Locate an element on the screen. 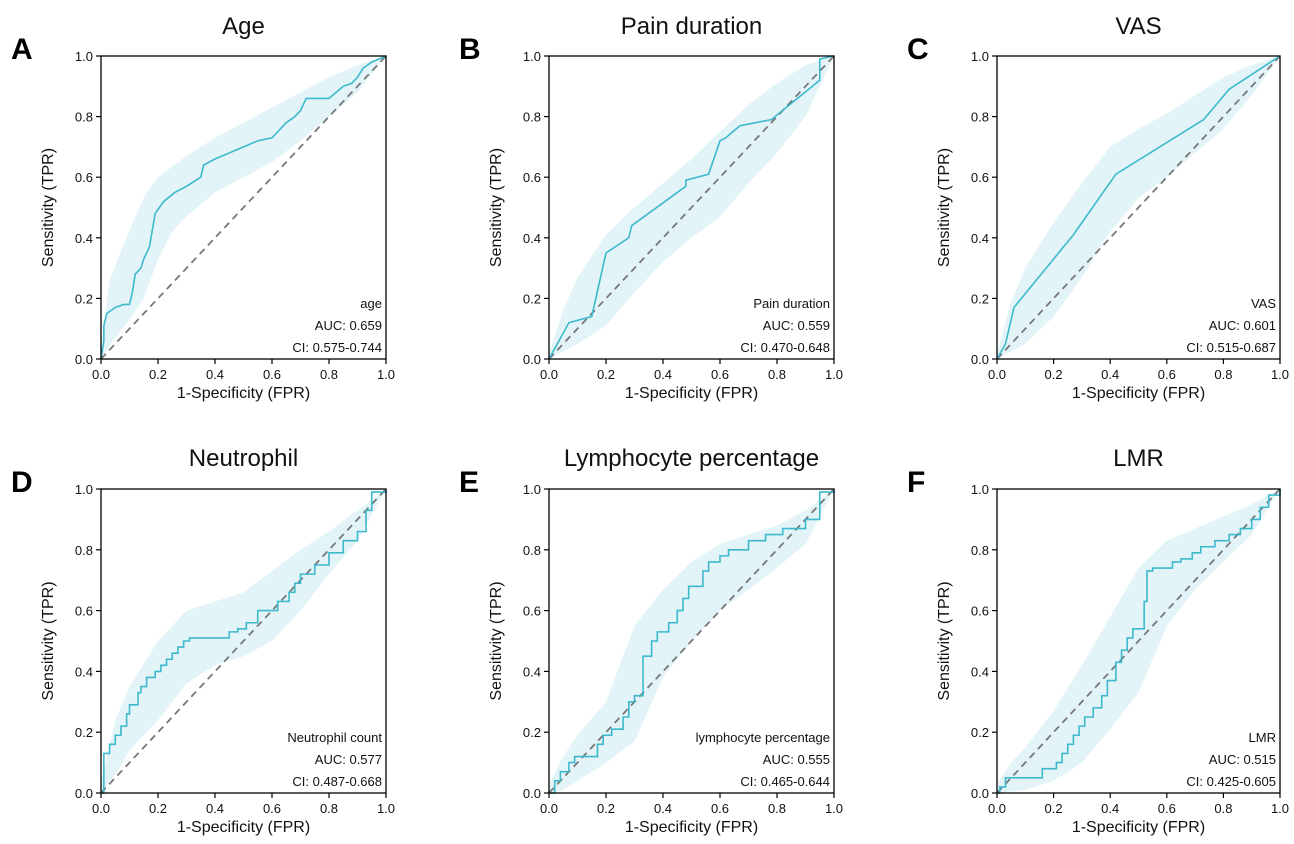  panel-letter: F is located at coordinates (916, 482).